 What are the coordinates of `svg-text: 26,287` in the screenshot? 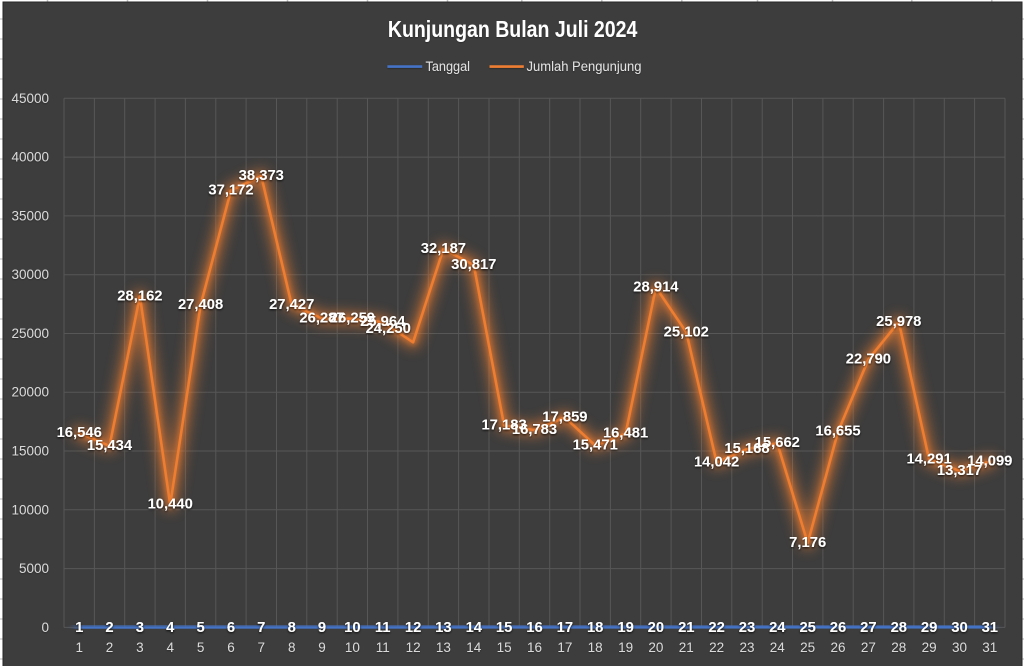 It's located at (321, 318).